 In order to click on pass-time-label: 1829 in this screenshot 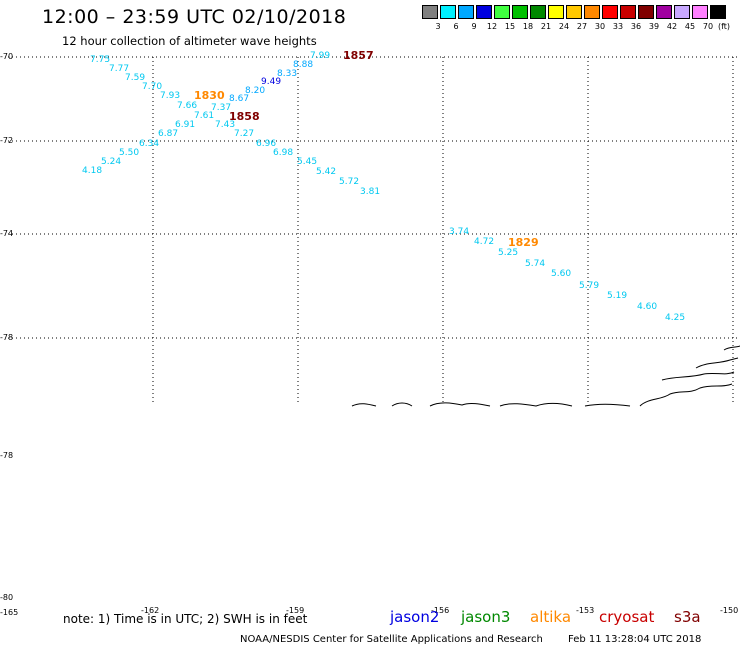, I will do `click(523, 242)`.